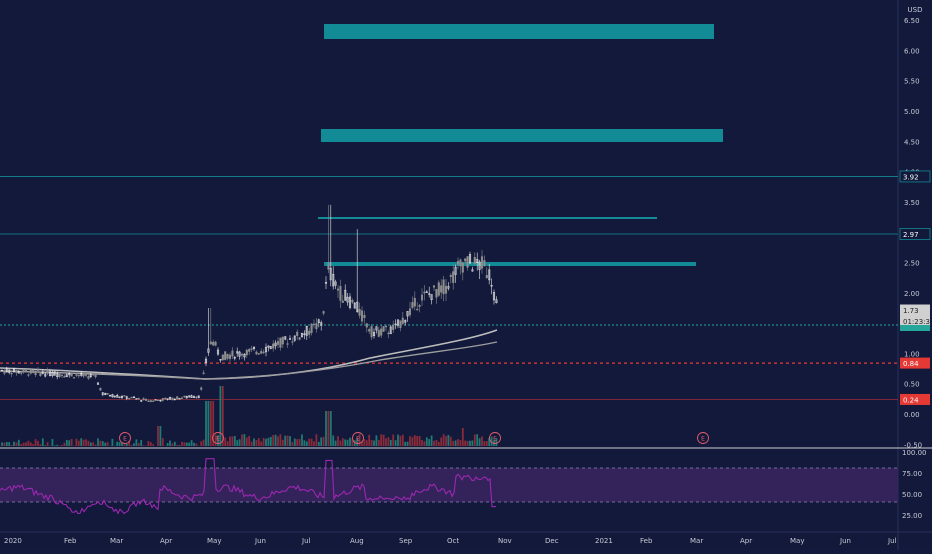  Describe the element at coordinates (912, 474) in the screenshot. I see `rsi-tick-label: 75.00` at that location.